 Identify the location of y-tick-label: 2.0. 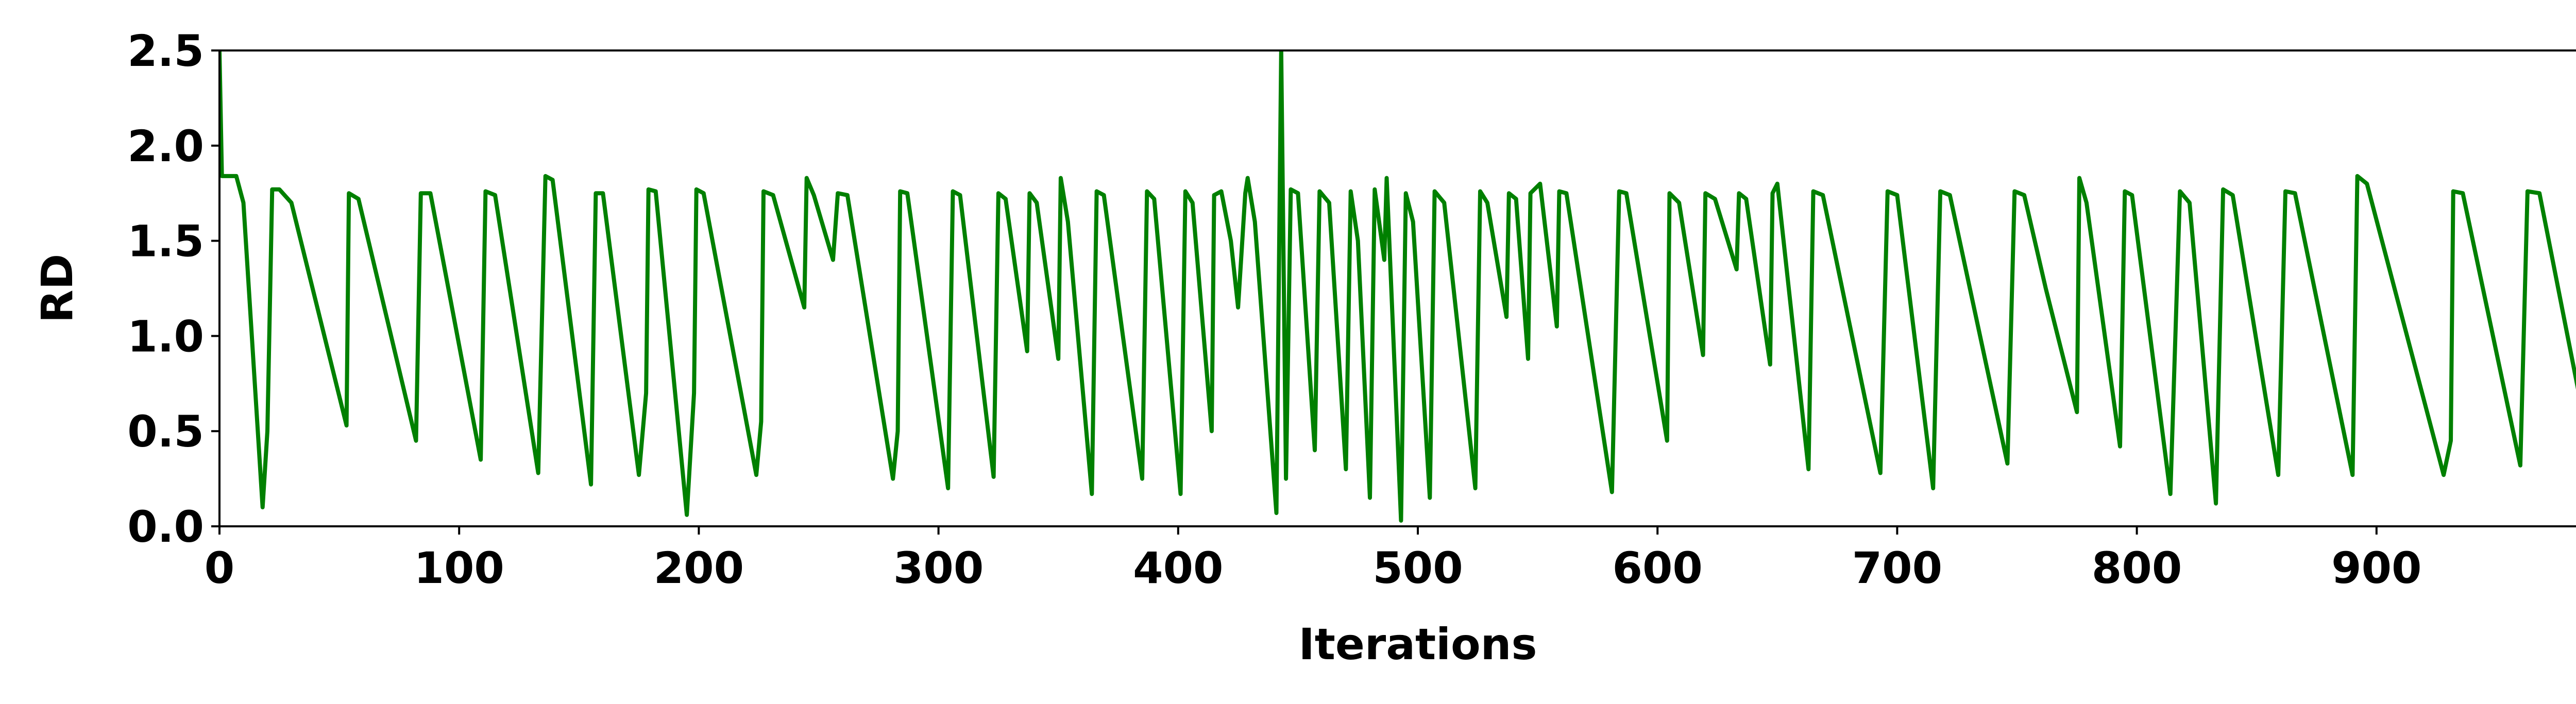
(165, 146).